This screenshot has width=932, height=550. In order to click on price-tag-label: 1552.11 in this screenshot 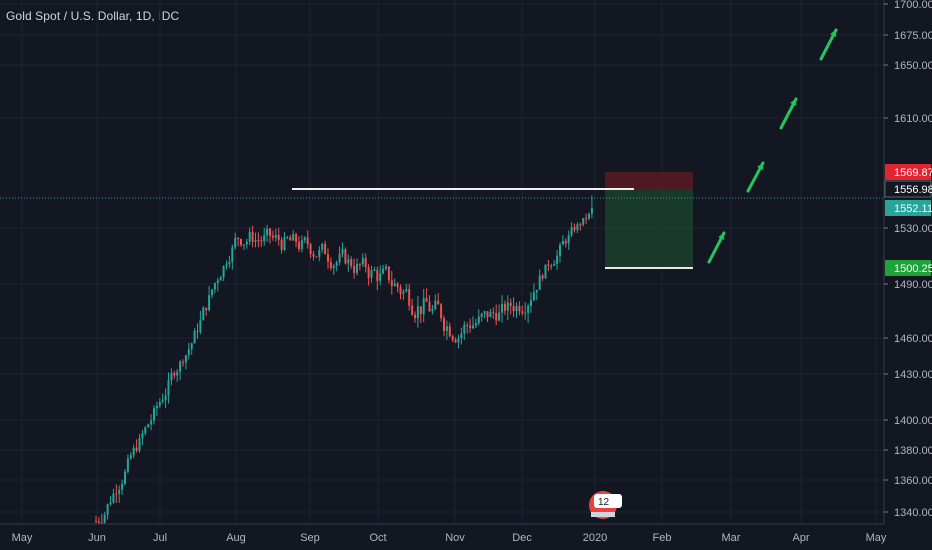, I will do `click(913, 209)`.